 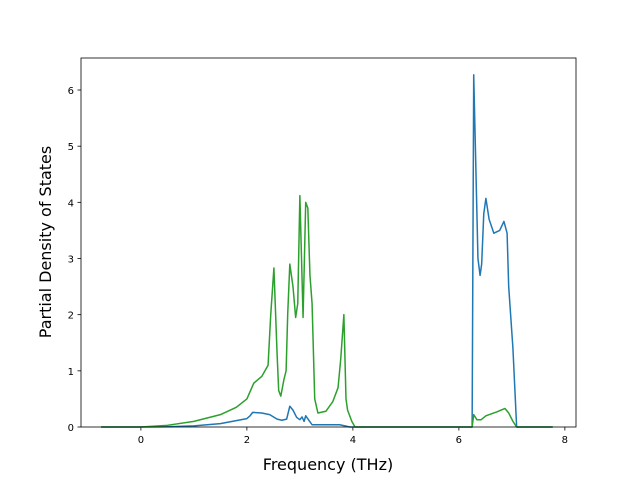 I want to click on x-tick-label: 8, so click(x=565, y=440).